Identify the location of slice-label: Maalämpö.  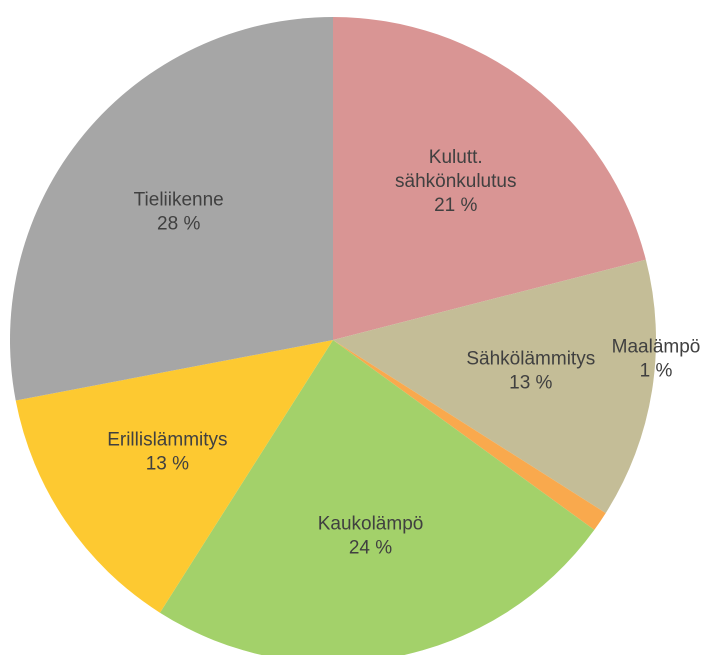
(656, 346).